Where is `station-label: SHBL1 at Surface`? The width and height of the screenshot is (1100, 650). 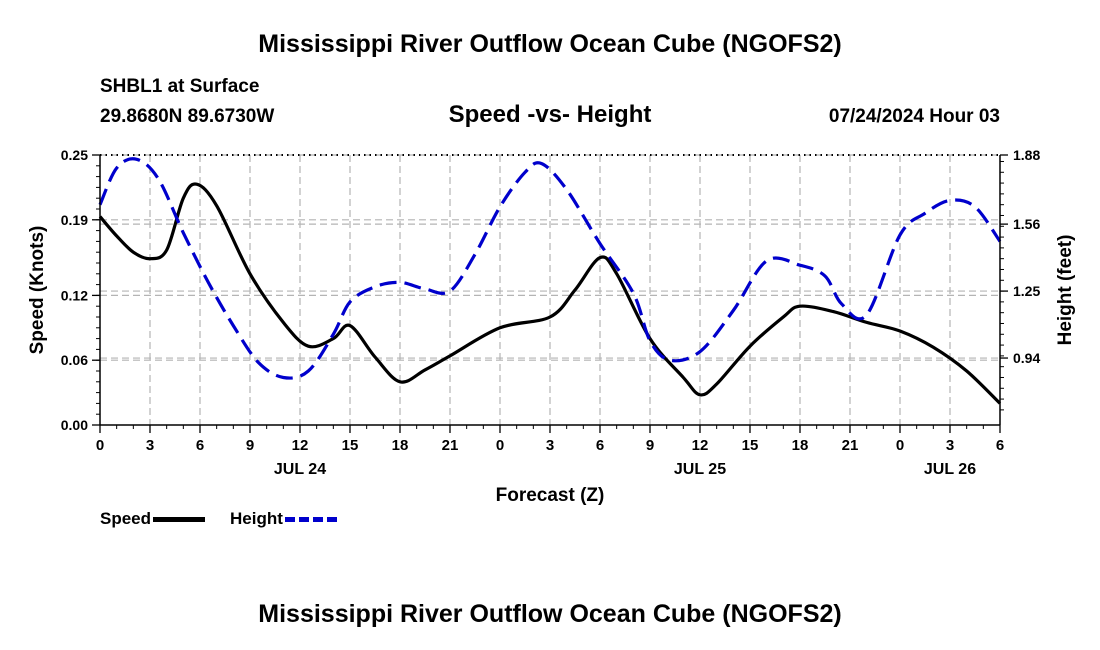
station-label: SHBL1 at Surface is located at coordinates (180, 86).